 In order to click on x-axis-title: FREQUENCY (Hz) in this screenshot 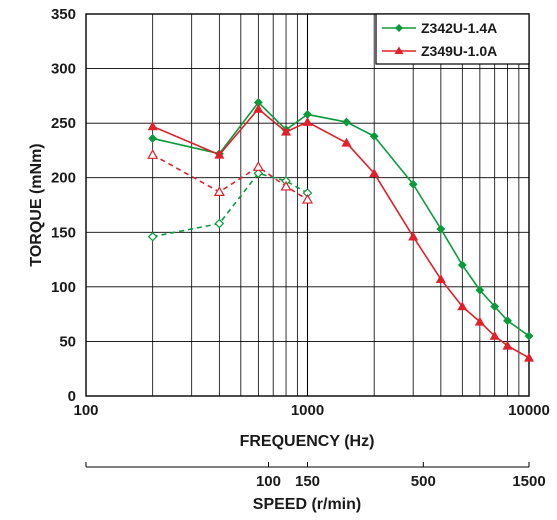, I will do `click(307, 441)`.